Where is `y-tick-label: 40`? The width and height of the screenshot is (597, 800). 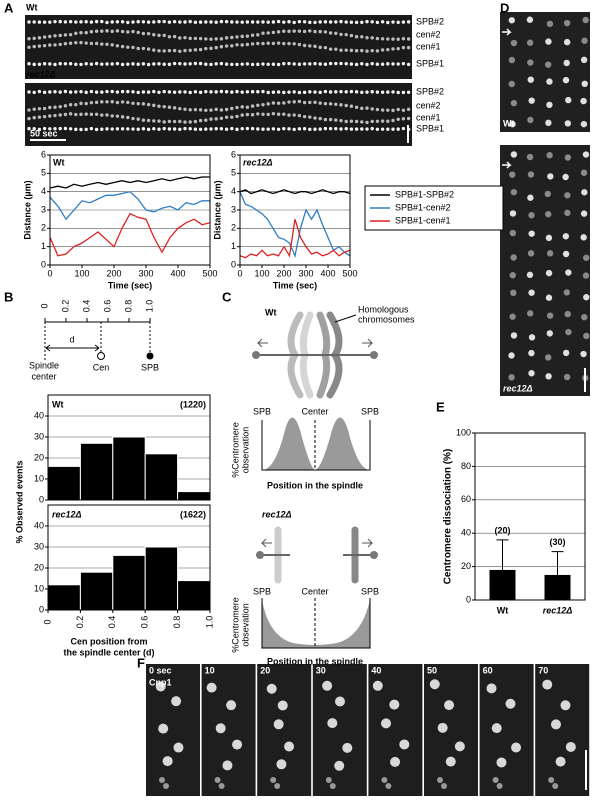
y-tick-label: 40 is located at coordinates (39, 415).